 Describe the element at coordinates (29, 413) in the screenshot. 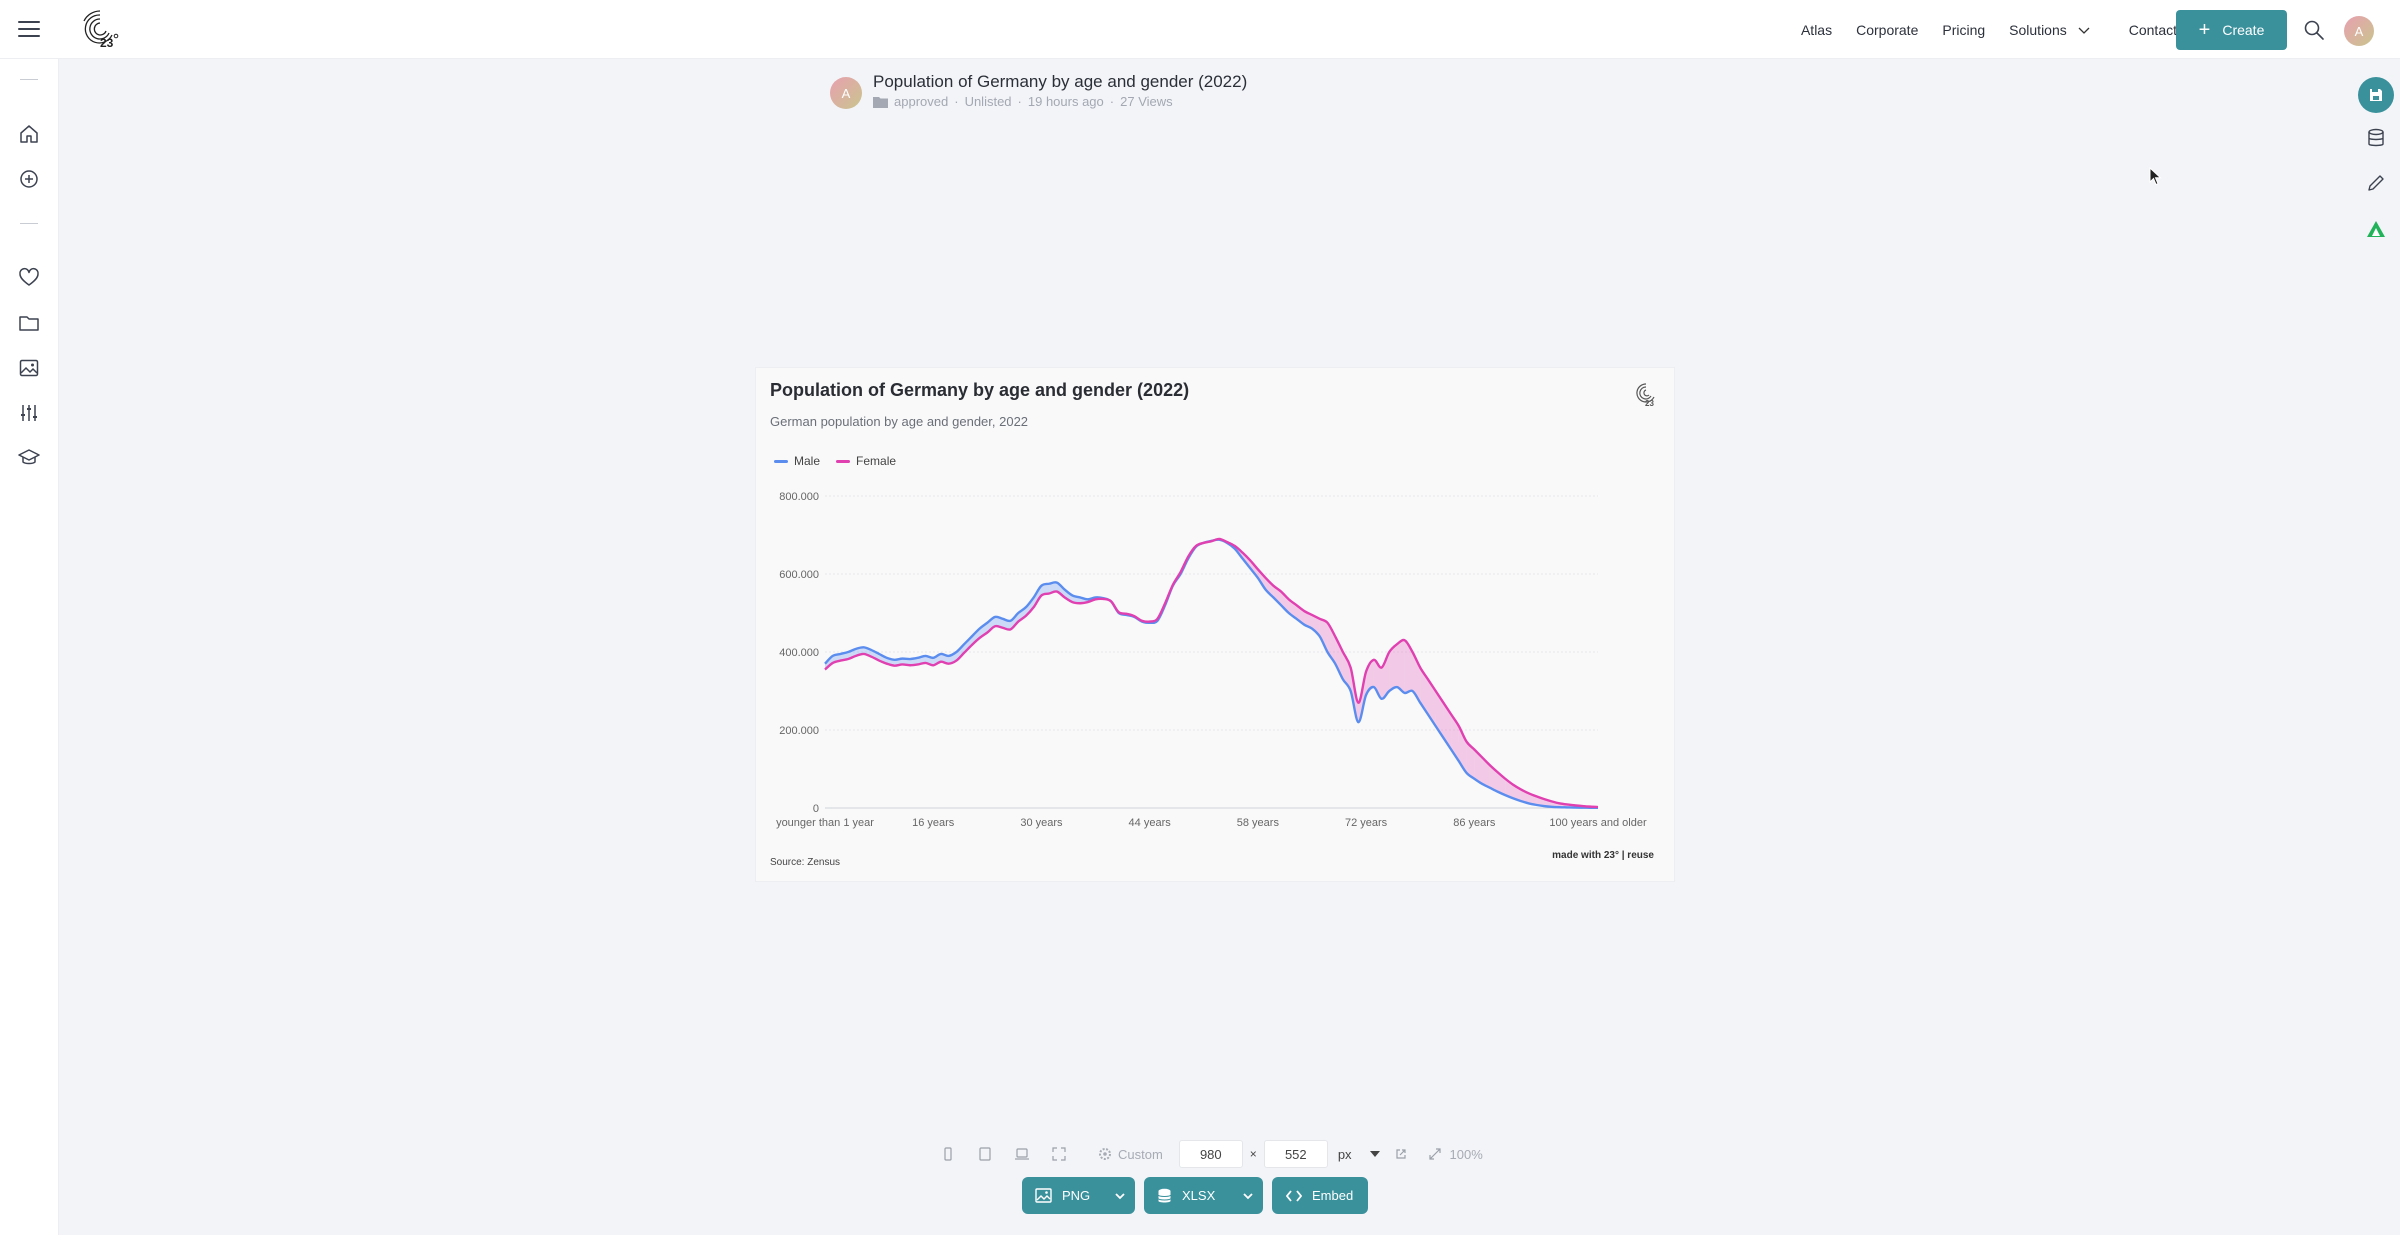

I see `sliders-icon` at that location.